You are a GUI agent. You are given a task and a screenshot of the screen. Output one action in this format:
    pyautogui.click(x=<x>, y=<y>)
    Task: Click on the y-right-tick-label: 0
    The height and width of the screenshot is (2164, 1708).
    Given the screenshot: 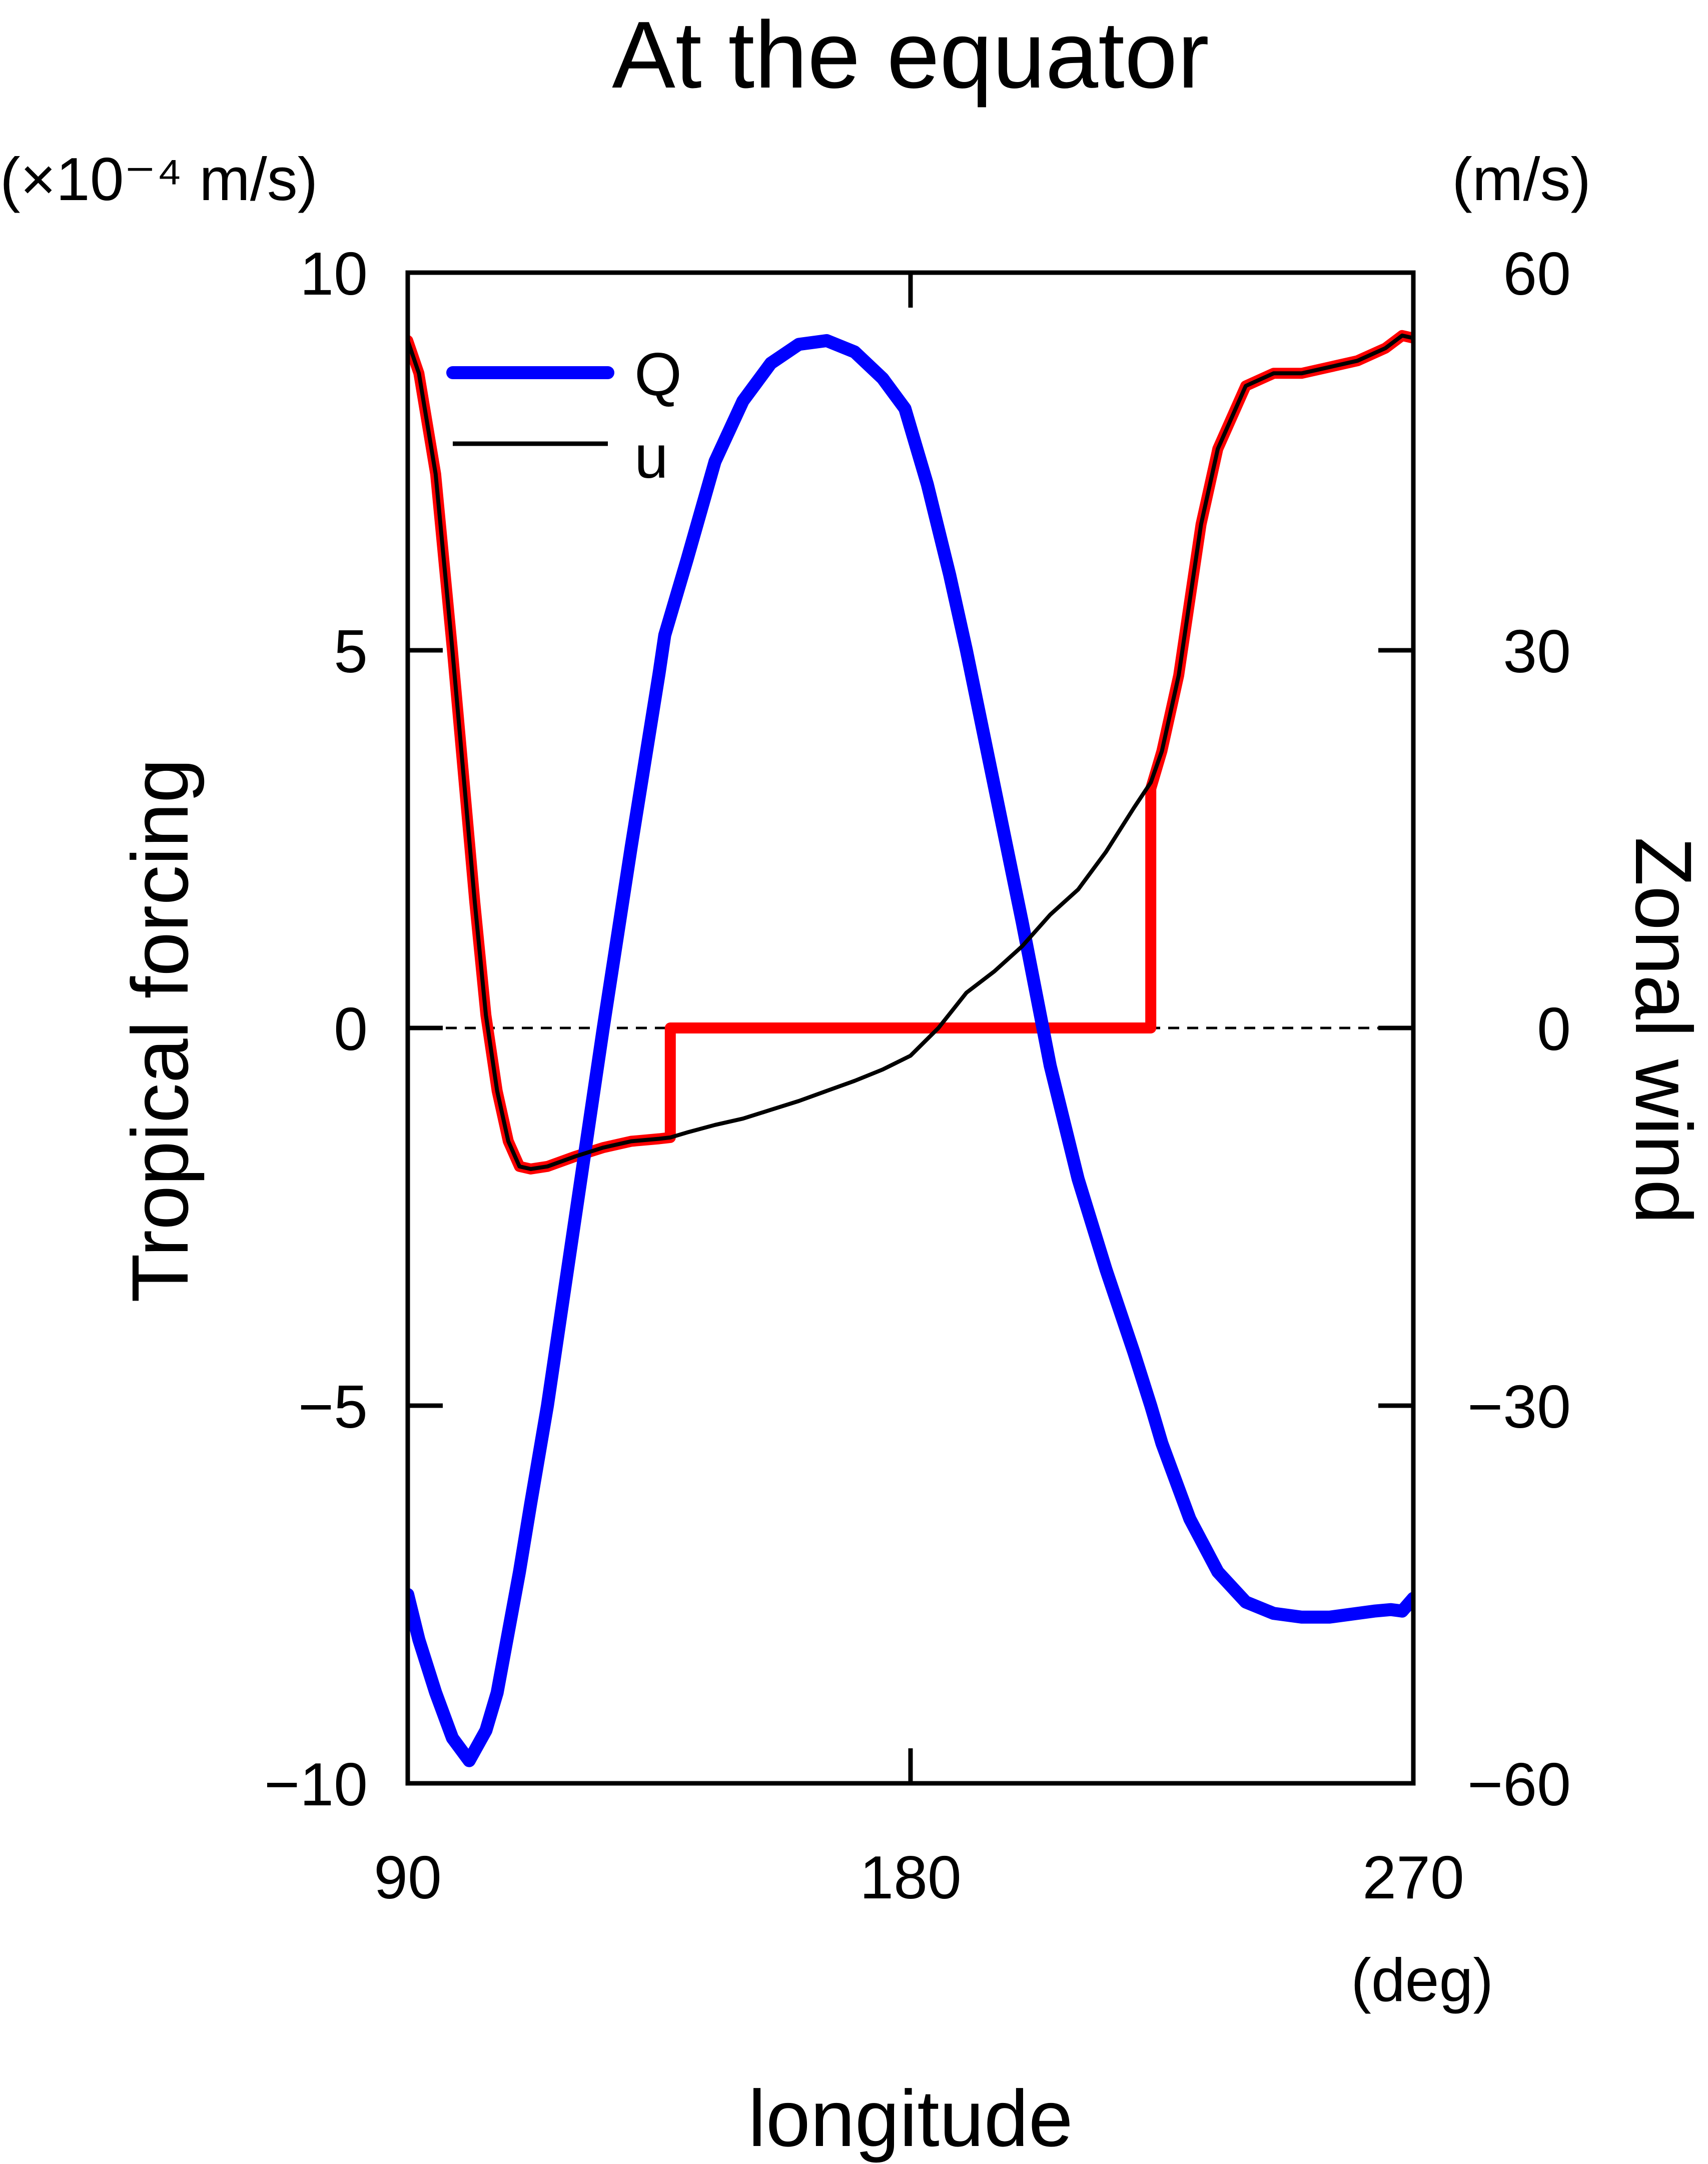 What is the action you would take?
    pyautogui.click(x=1554, y=1029)
    